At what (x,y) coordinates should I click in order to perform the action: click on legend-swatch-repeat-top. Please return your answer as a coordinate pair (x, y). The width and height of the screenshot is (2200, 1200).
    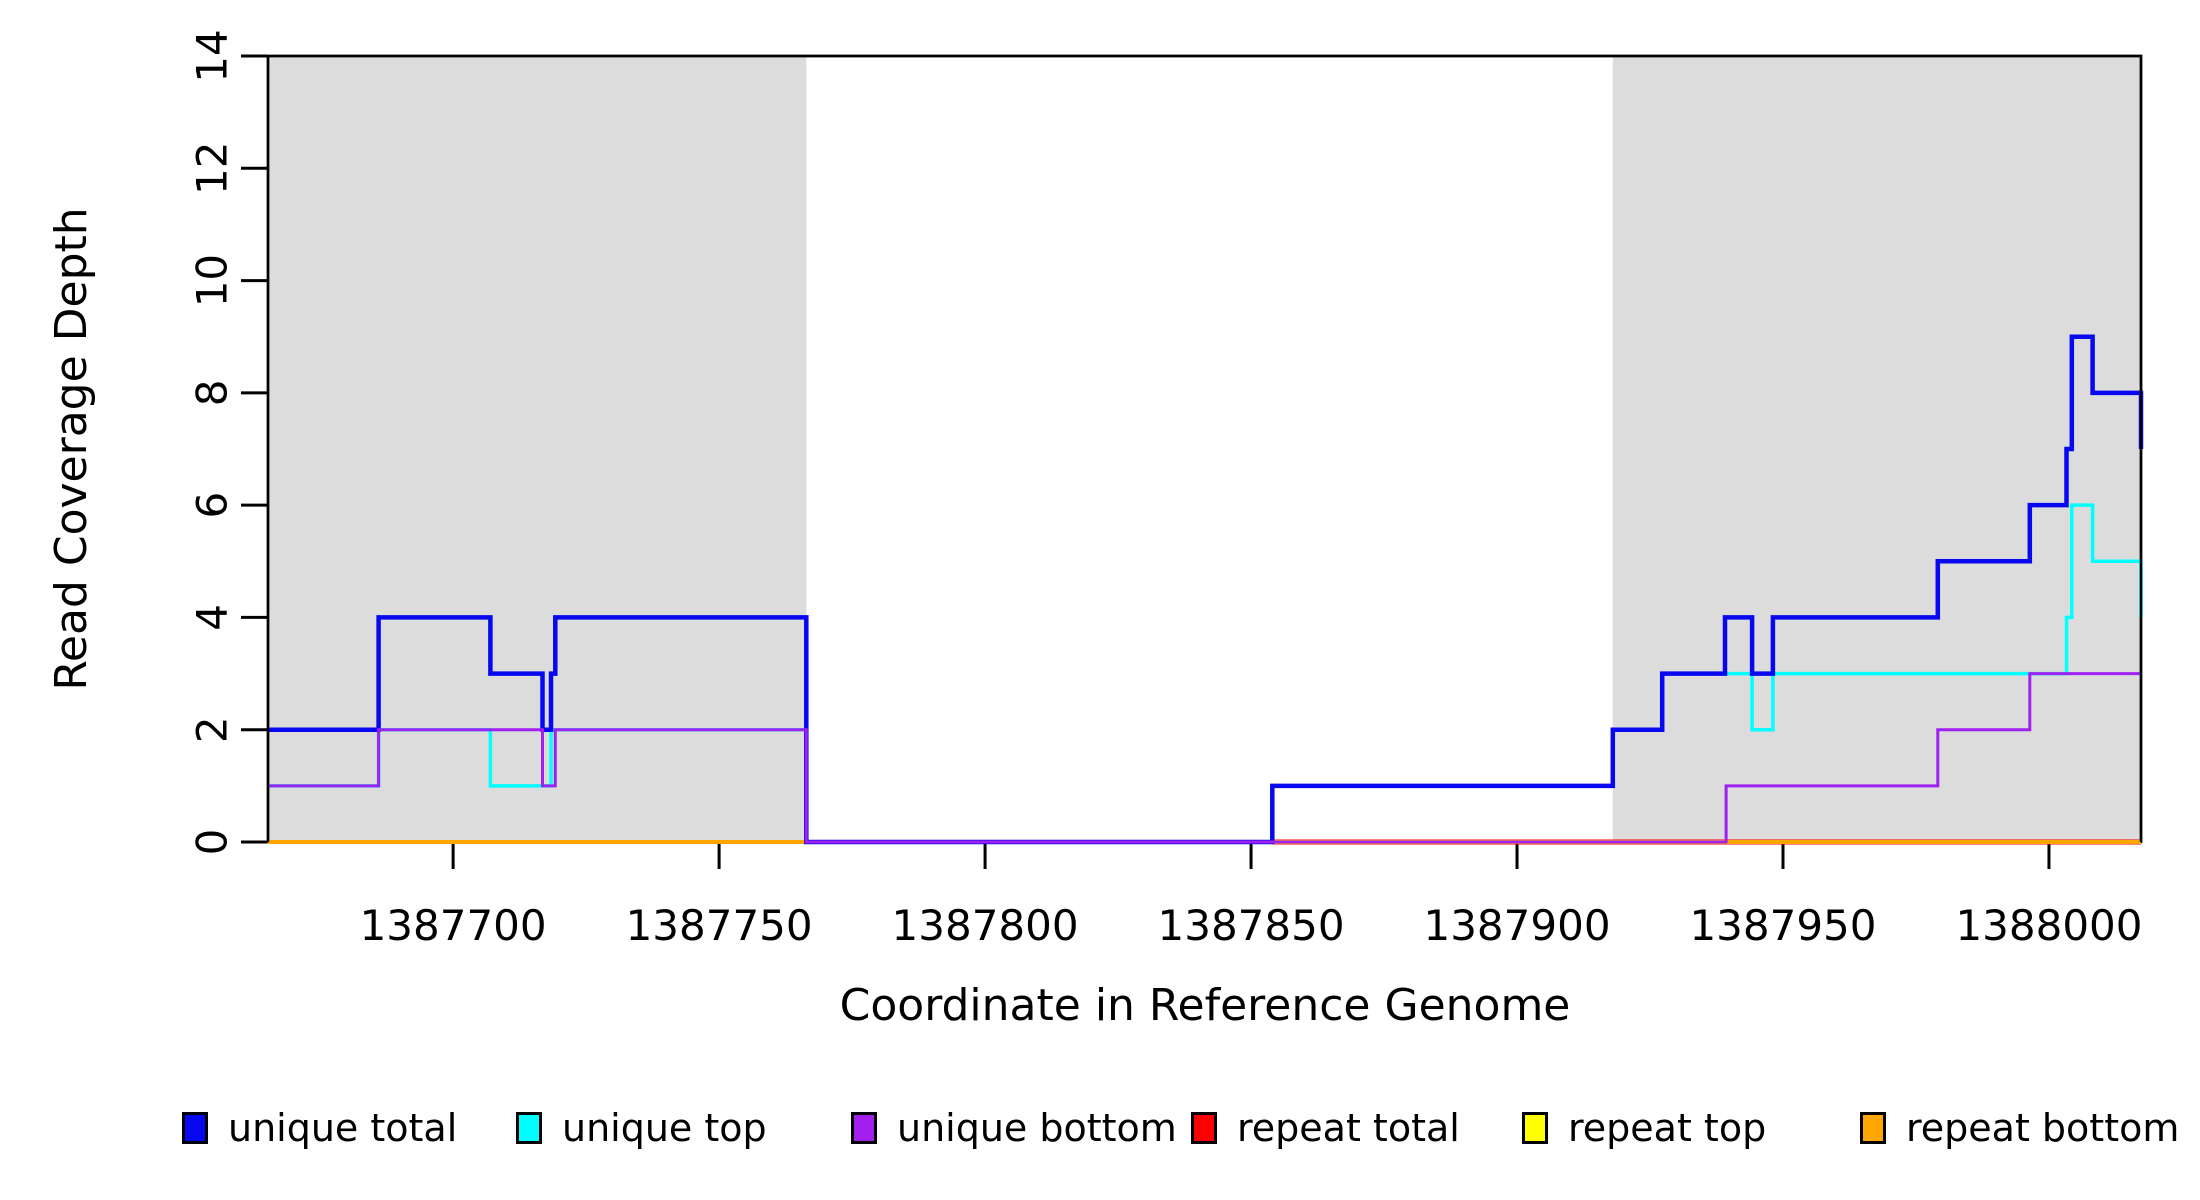
    Looking at the image, I should click on (1535, 1128).